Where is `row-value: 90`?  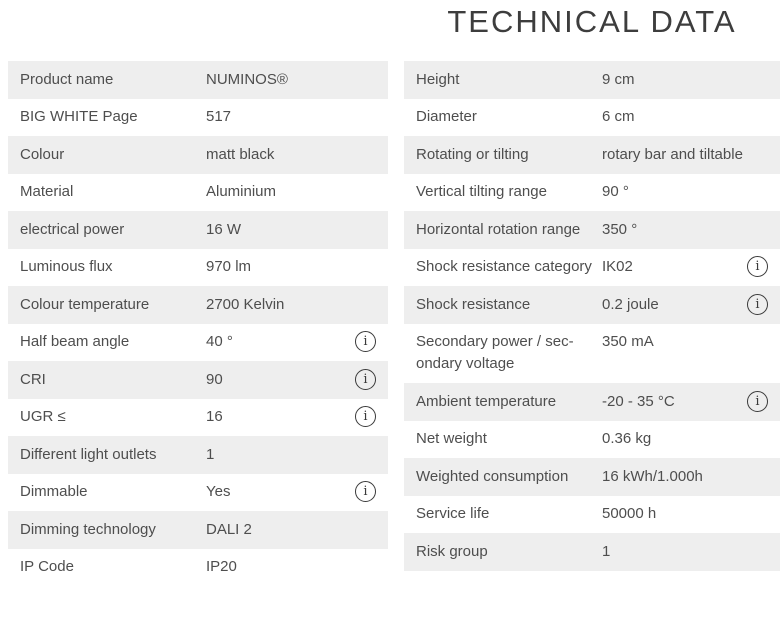 row-value: 90 is located at coordinates (214, 379).